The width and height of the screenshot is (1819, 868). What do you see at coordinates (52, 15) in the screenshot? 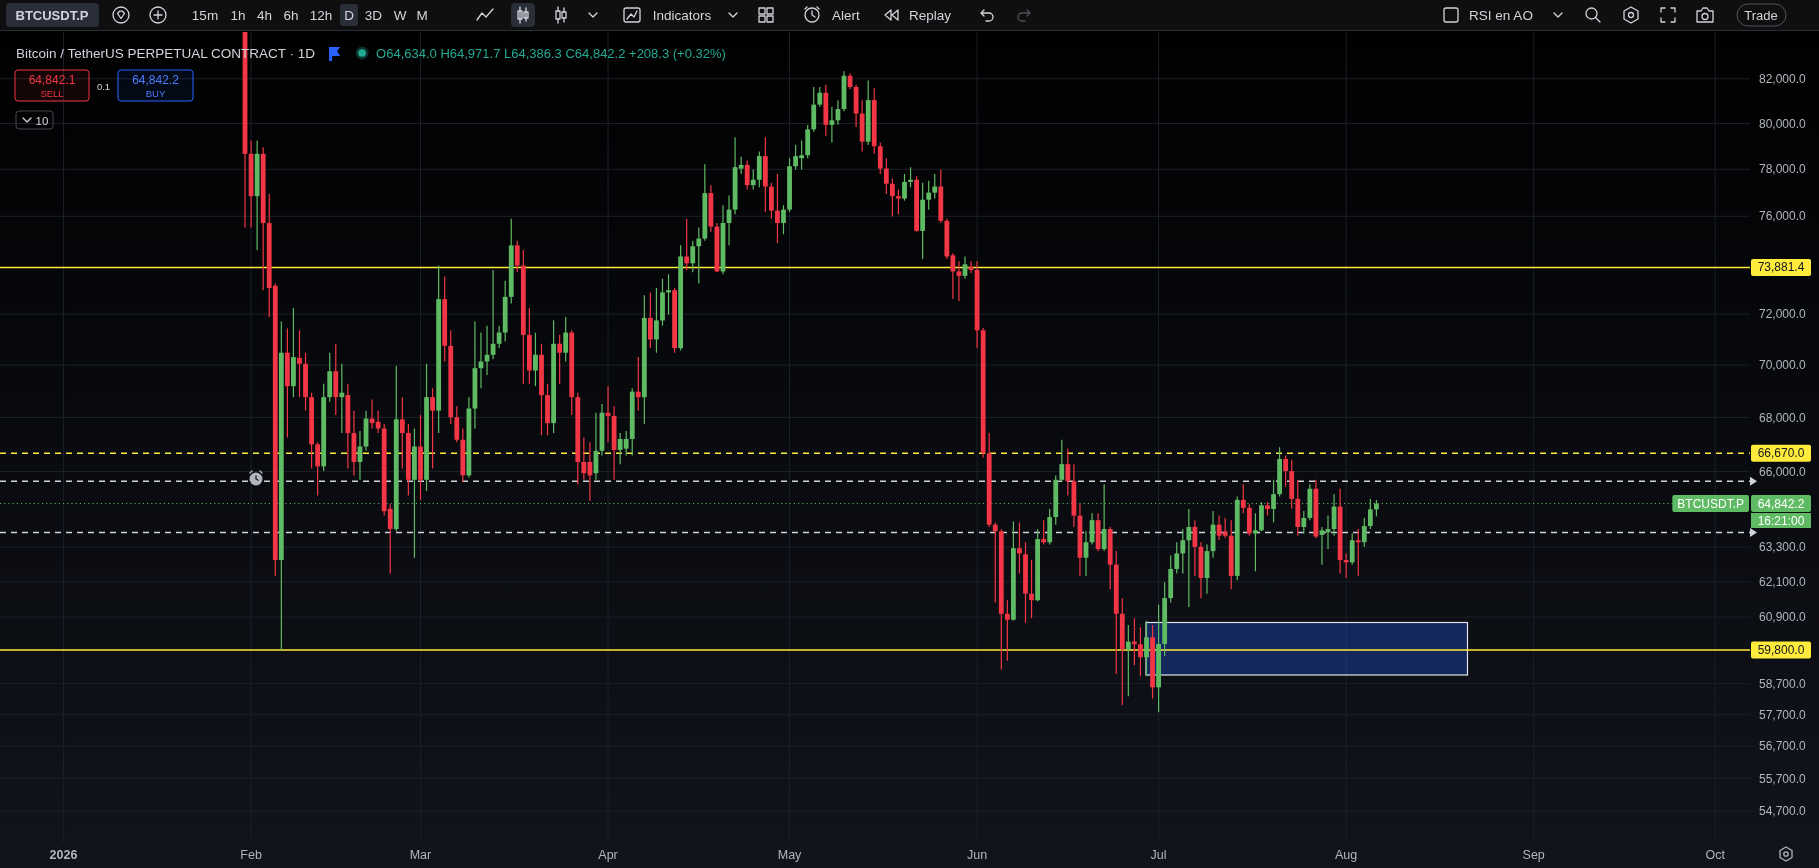
I see `text: BTCUSDT.P` at bounding box center [52, 15].